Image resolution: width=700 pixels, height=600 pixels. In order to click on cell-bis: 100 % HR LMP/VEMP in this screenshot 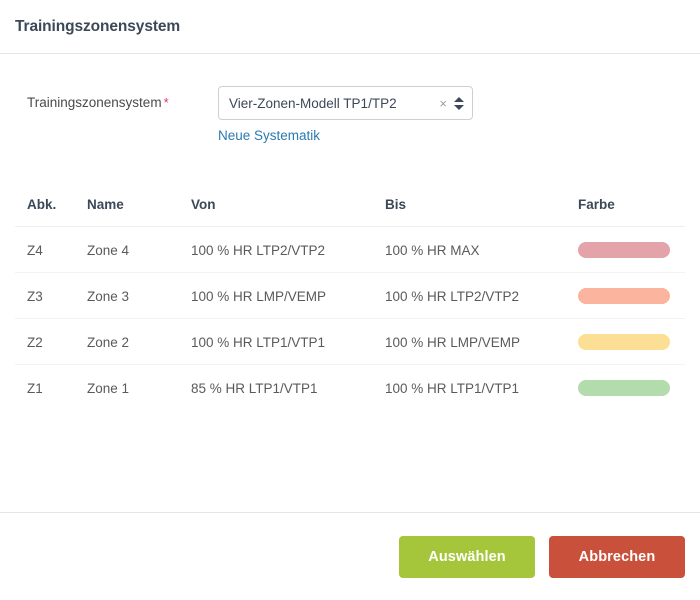, I will do `click(481, 341)`.